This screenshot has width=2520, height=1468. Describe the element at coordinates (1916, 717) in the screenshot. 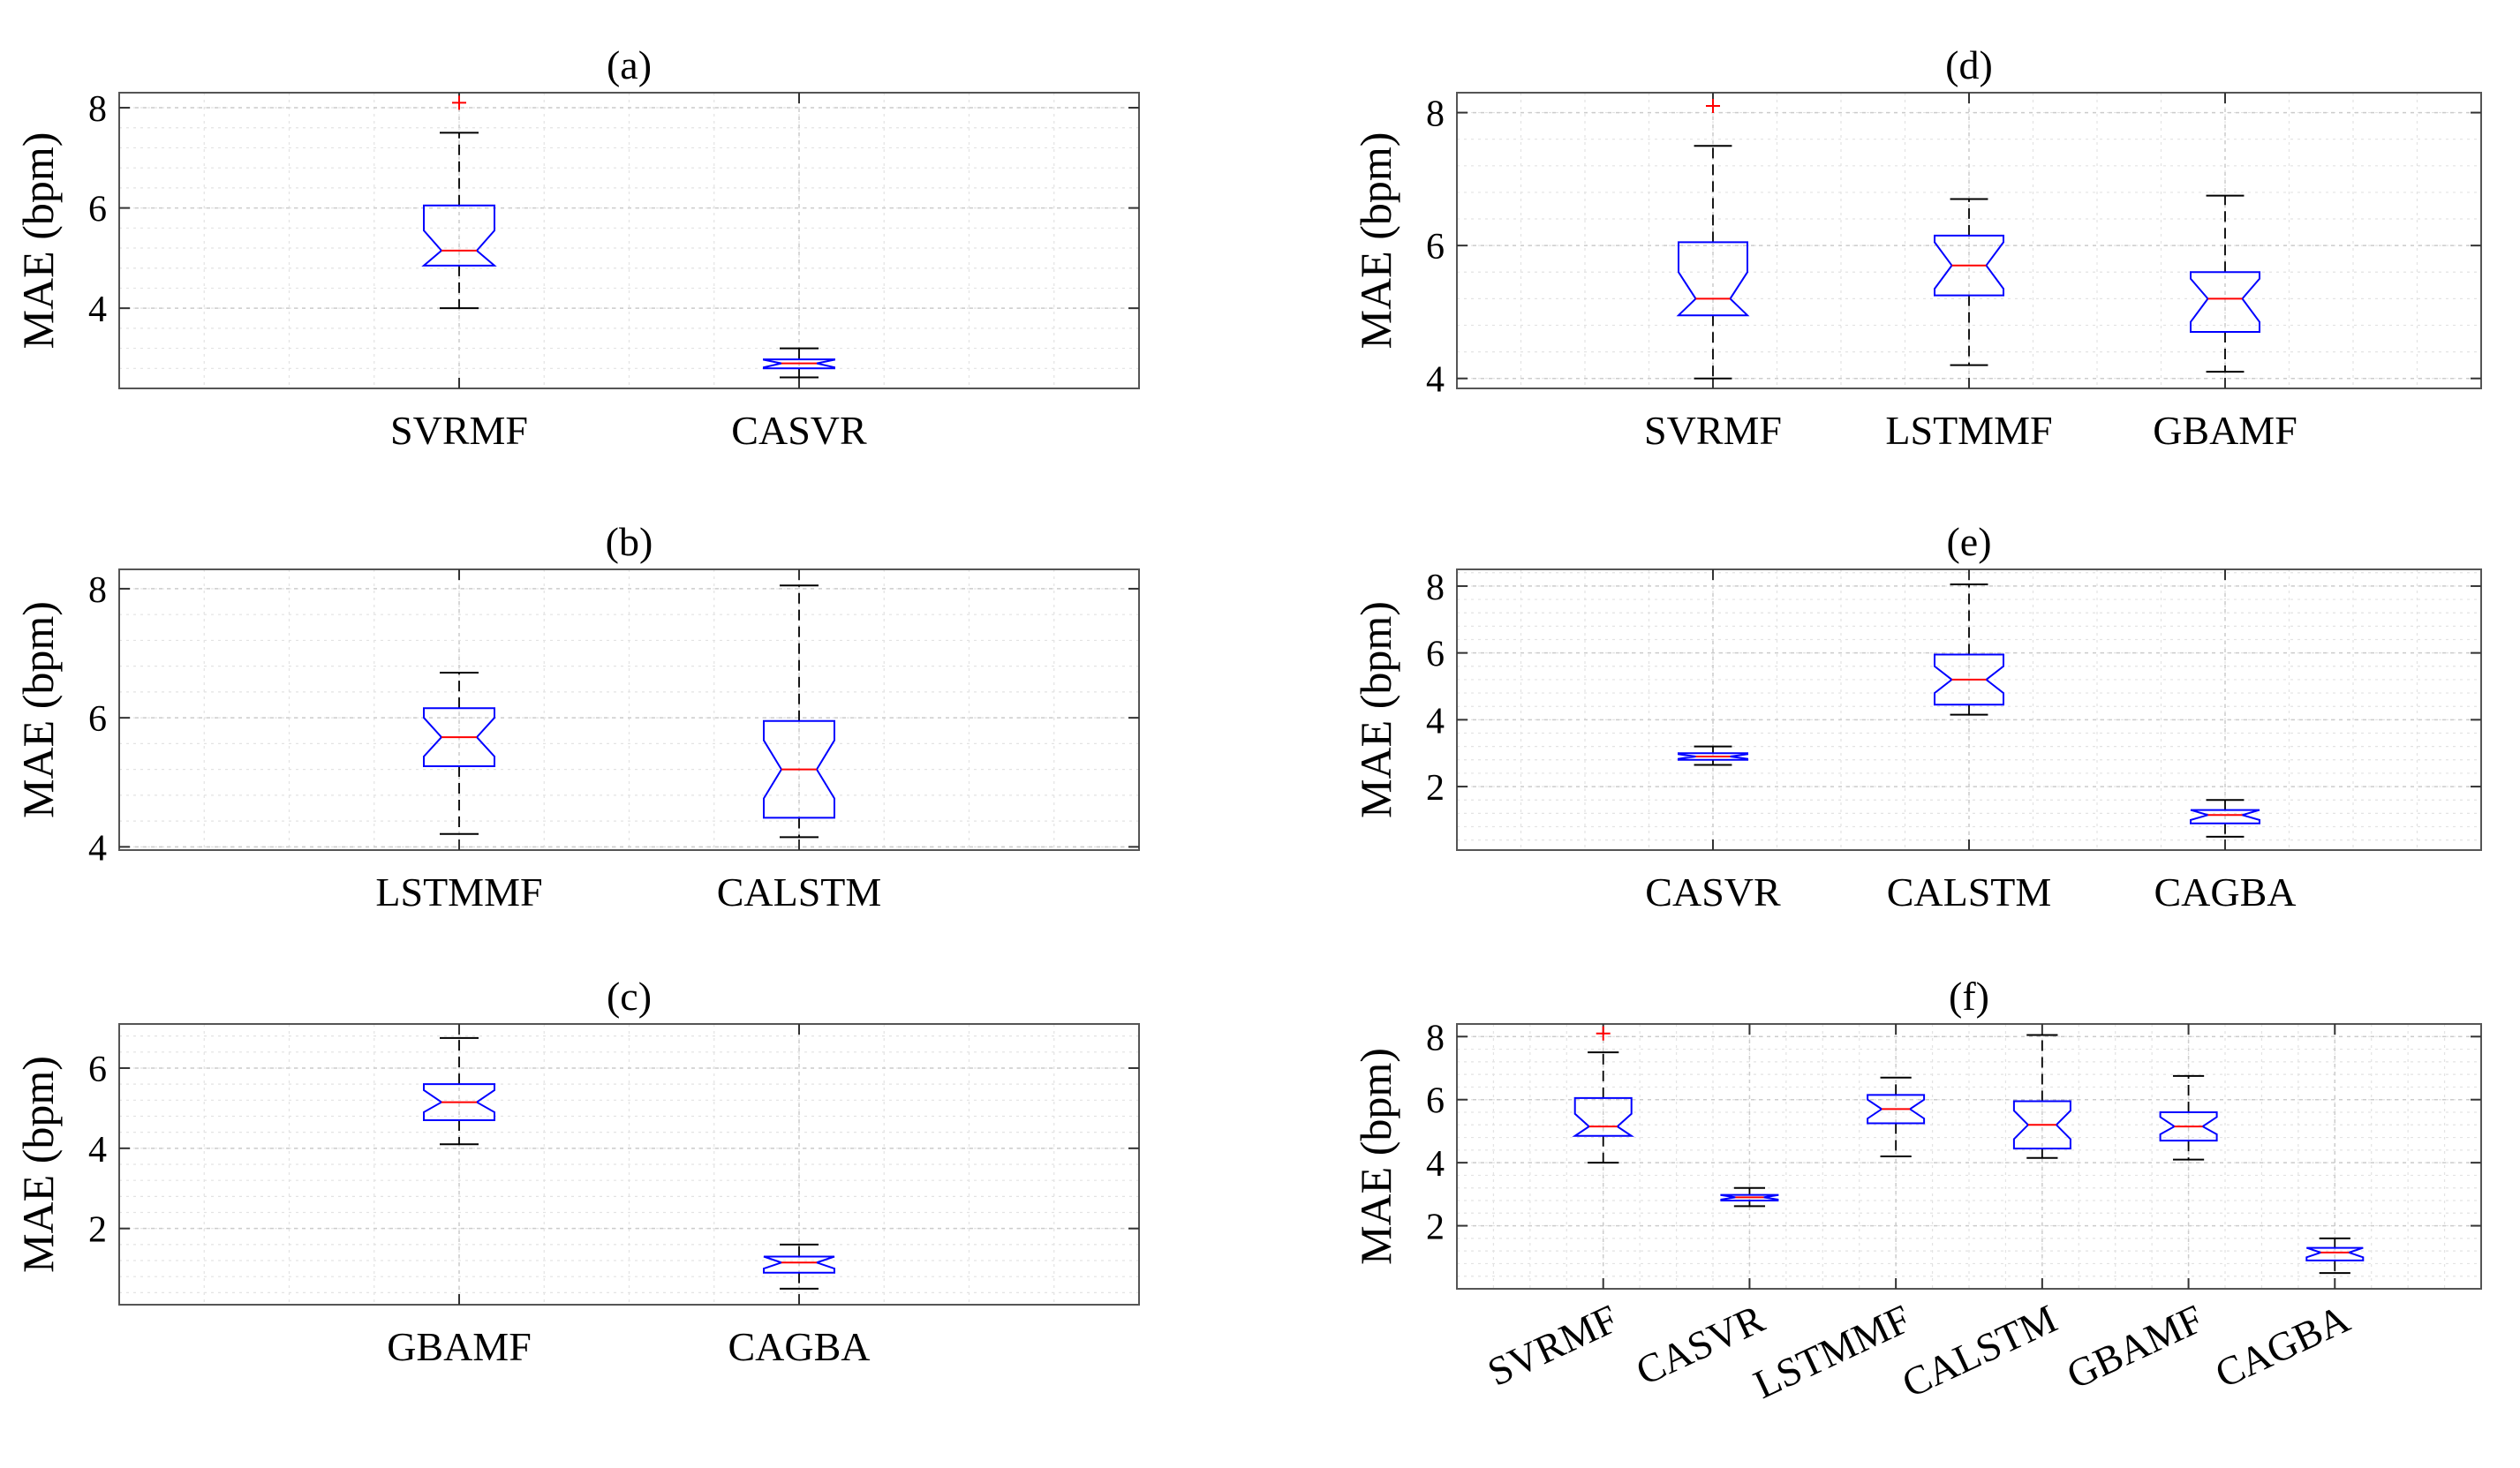

I see `panel-e: 2 4 6 8 (e) MAE (bpm) CASVR CALSTM CAGBA` at that location.